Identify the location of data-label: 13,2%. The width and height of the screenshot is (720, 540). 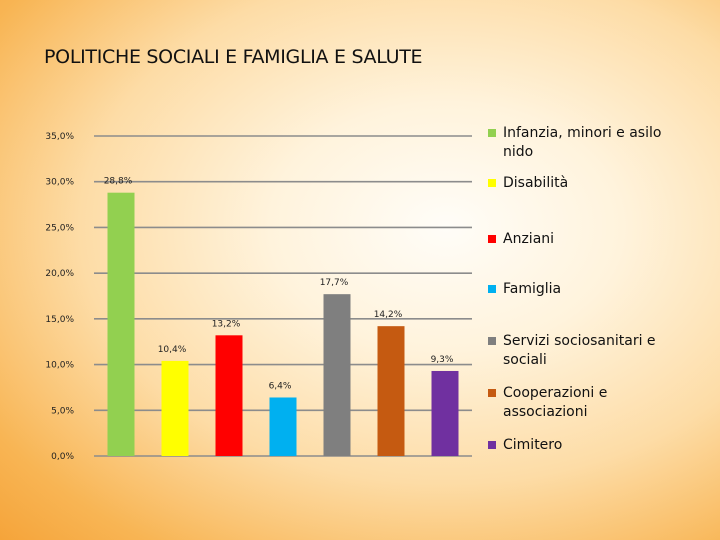
(226, 324).